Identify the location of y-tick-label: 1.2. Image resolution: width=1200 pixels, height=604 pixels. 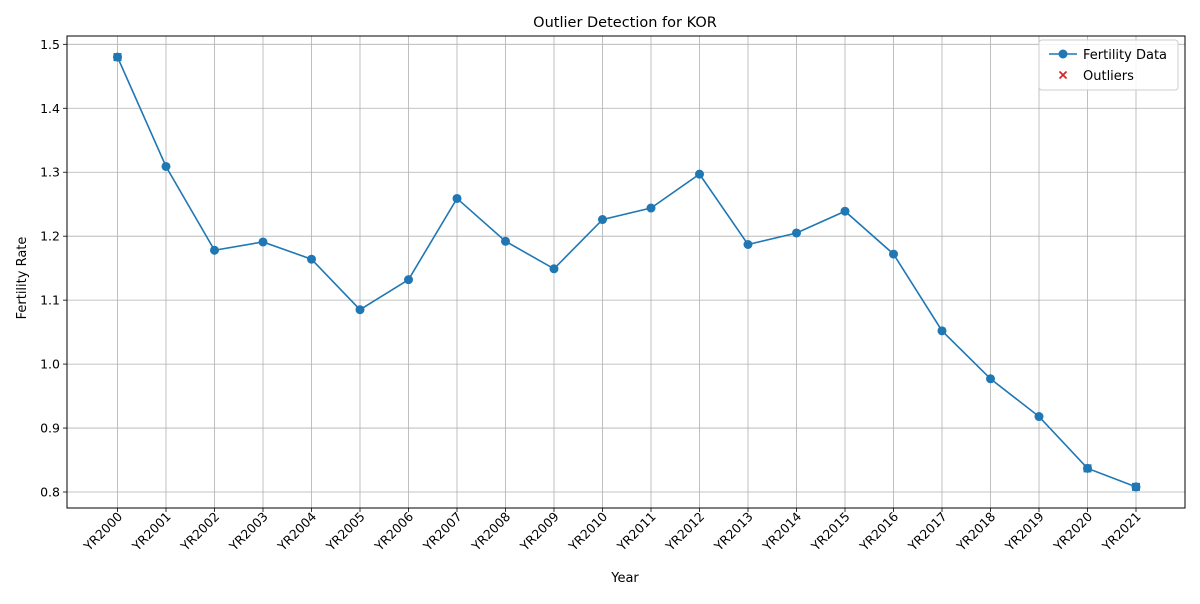
(50, 236).